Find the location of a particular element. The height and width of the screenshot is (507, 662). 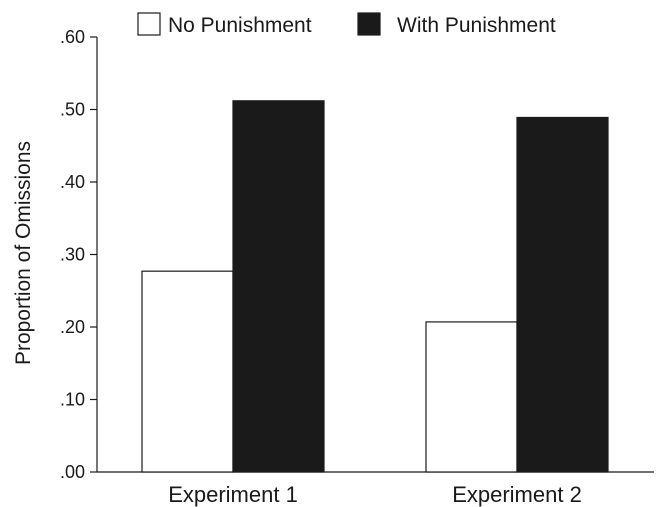

y-tick-label: .30 is located at coordinates (72, 255).